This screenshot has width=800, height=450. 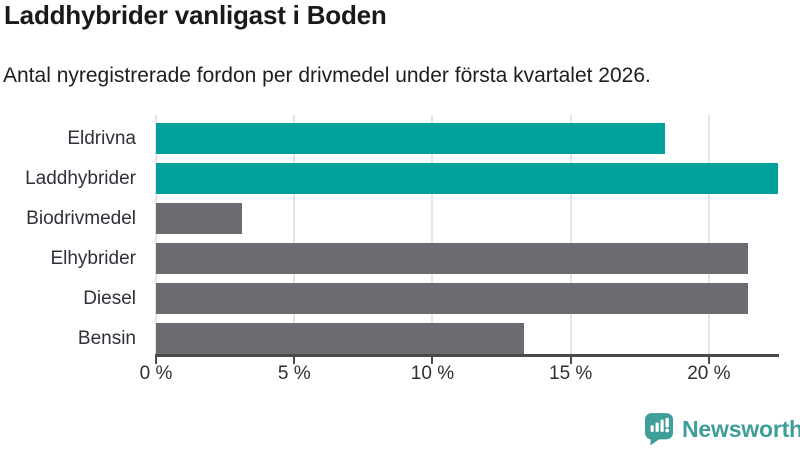 What do you see at coordinates (156, 373) in the screenshot?
I see `x-tick-label: 0 %` at bounding box center [156, 373].